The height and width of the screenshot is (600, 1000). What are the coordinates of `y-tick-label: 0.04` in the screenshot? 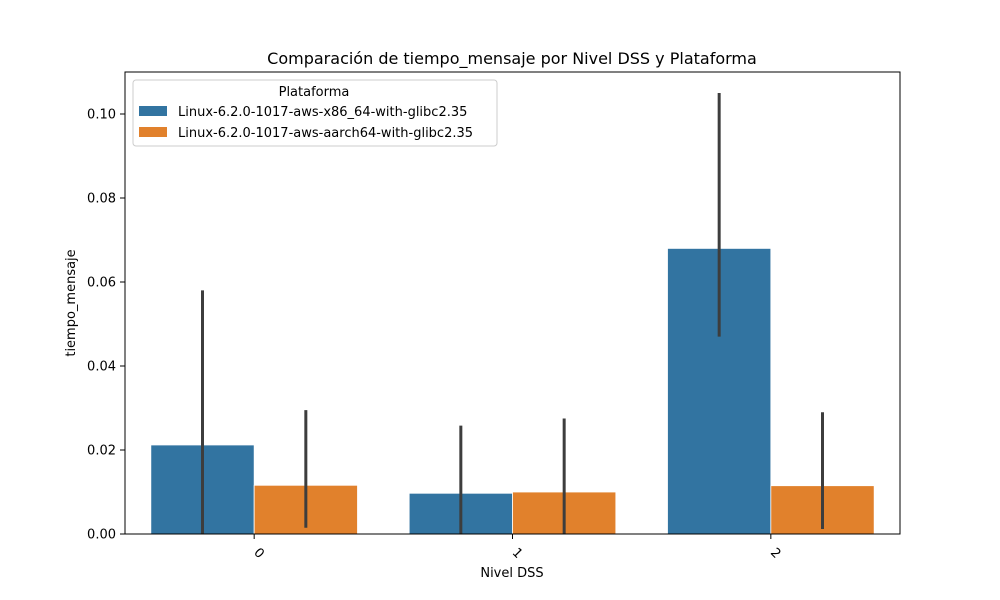 It's located at (101, 367).